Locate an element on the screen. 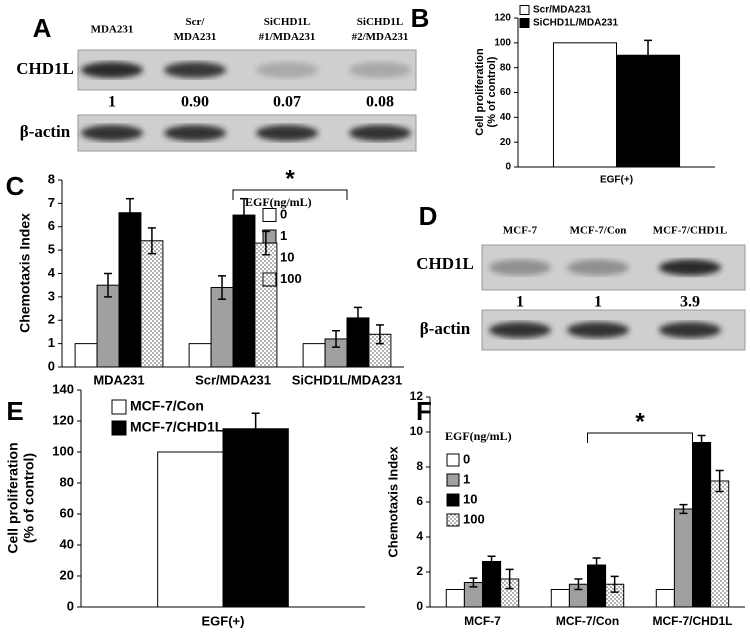  x-tick-label: EGF(+) is located at coordinates (223, 620).